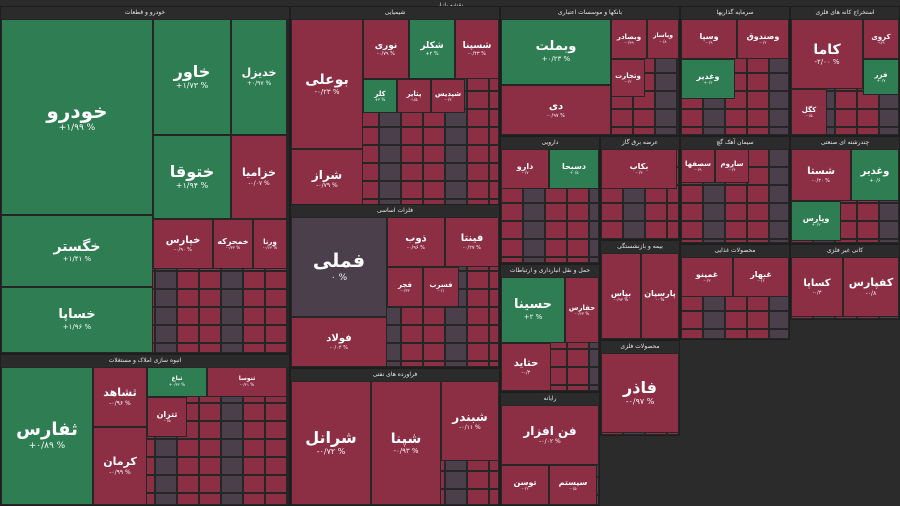 Image resolution: width=900 pixels, height=506 pixels. Describe the element at coordinates (533, 310) in the screenshot. I see `stock-tile: حسینا +۲ %` at that location.